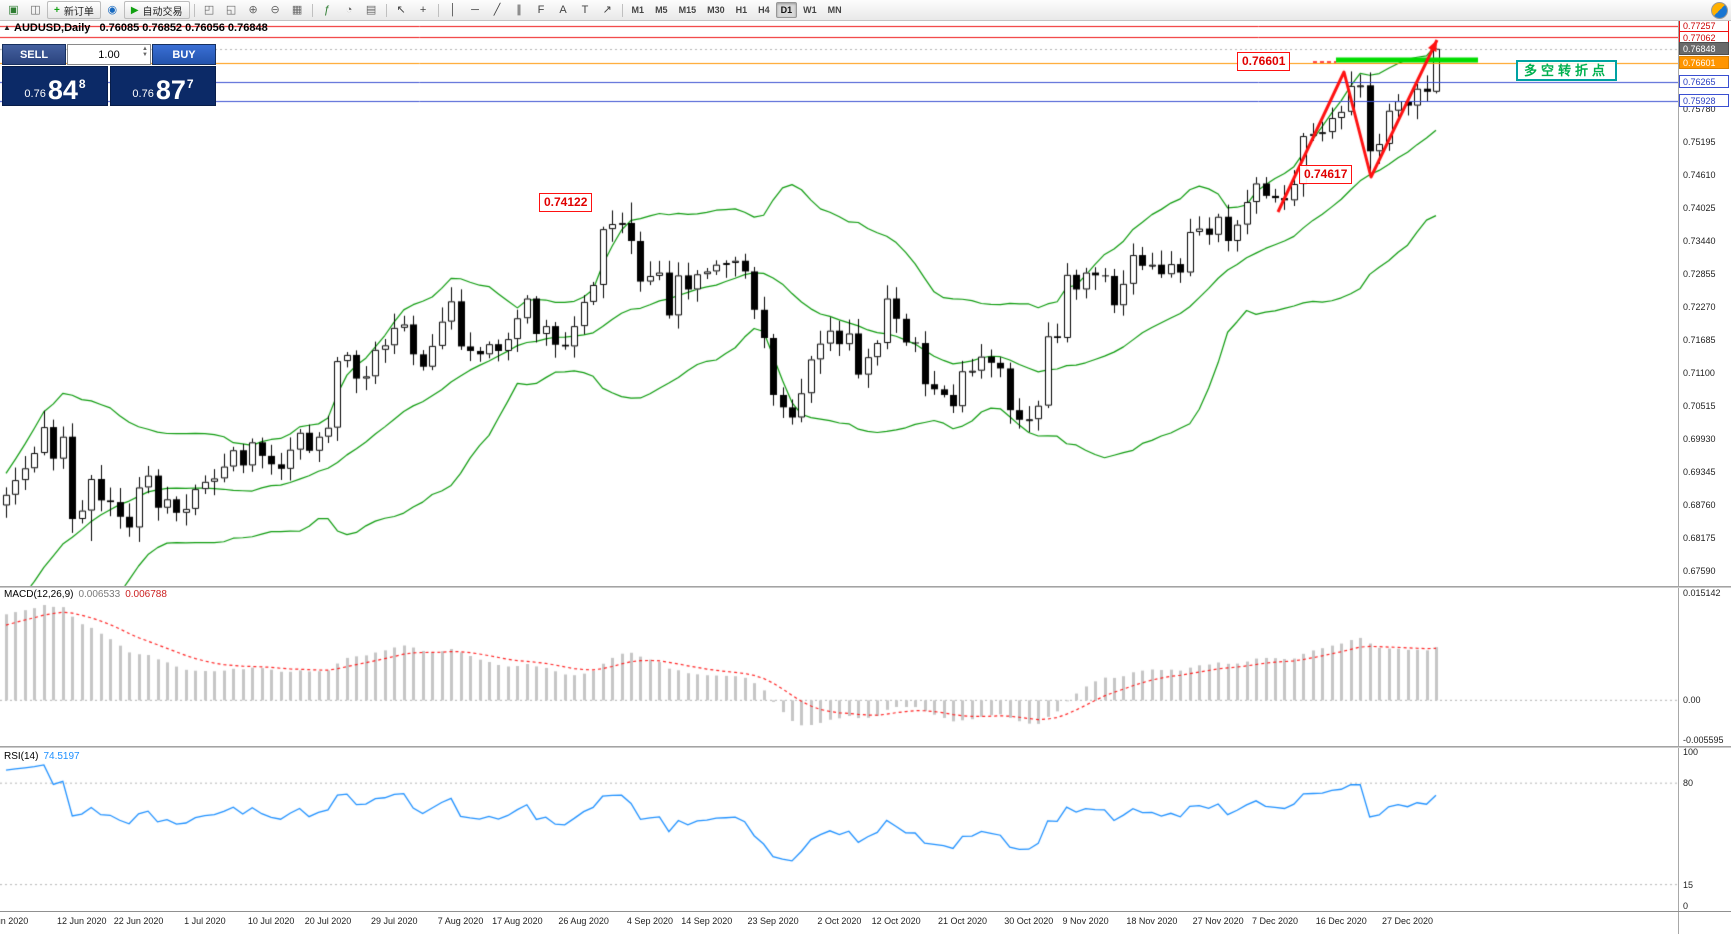 Image resolution: width=1731 pixels, height=944 pixels. Describe the element at coordinates (1686, 906) in the screenshot. I see `rsi-scale-tick: 0` at that location.